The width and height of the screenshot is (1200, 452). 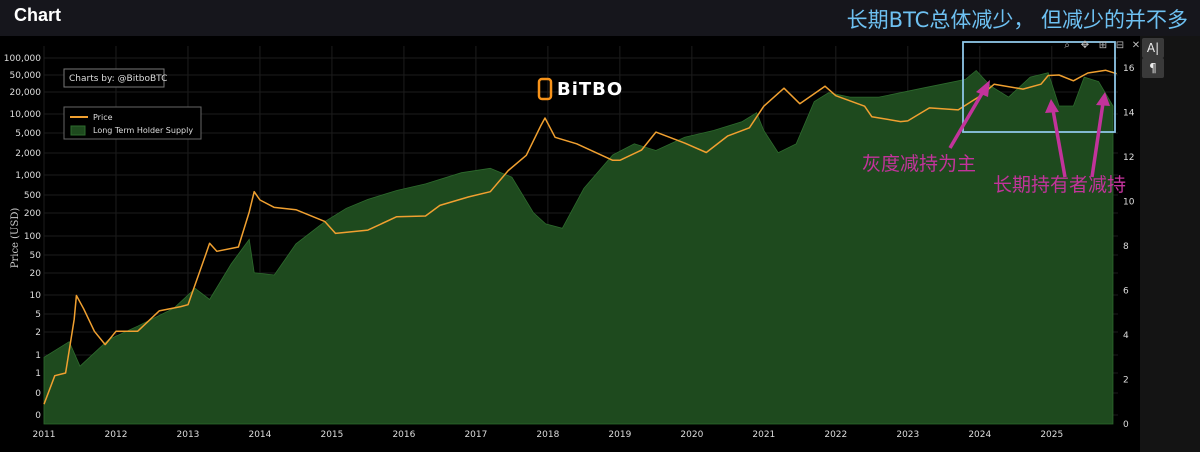 What do you see at coordinates (36, 296) in the screenshot?
I see `y-left-tick-label: 10` at bounding box center [36, 296].